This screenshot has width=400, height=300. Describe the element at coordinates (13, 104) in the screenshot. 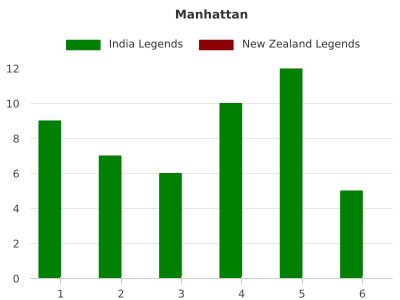

I see `y-tick-label: 10` at that location.